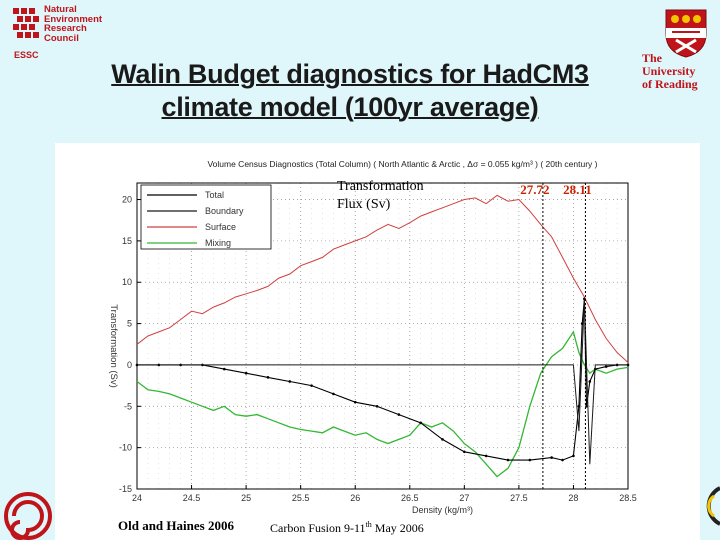 The image size is (720, 540). I want to click on x-tick-label: 27.5, so click(519, 498).